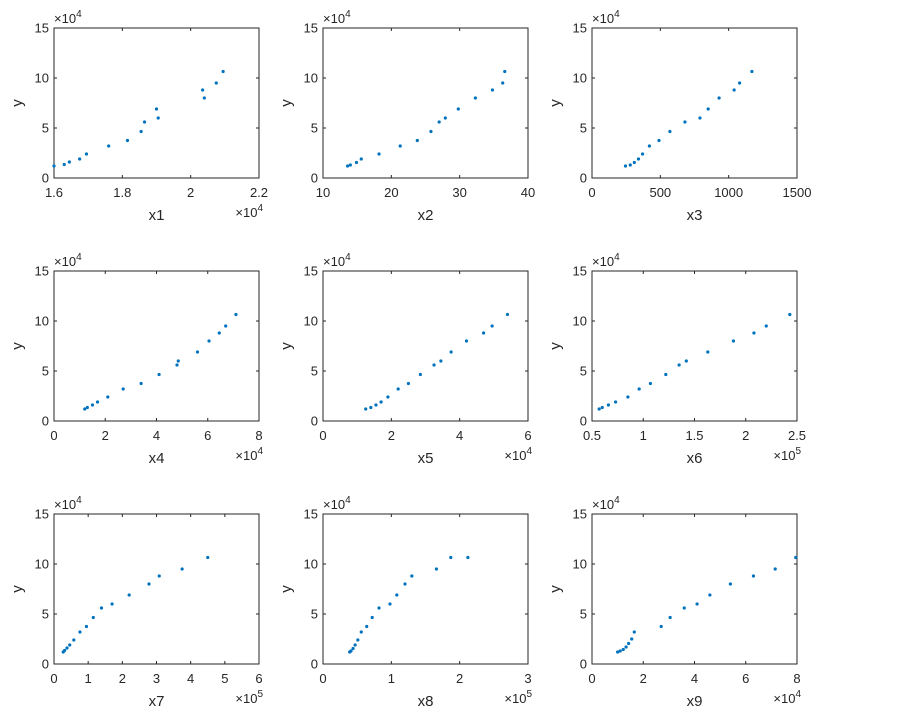 This screenshot has width=903, height=714. I want to click on x-tick-label: 1500, so click(797, 192).